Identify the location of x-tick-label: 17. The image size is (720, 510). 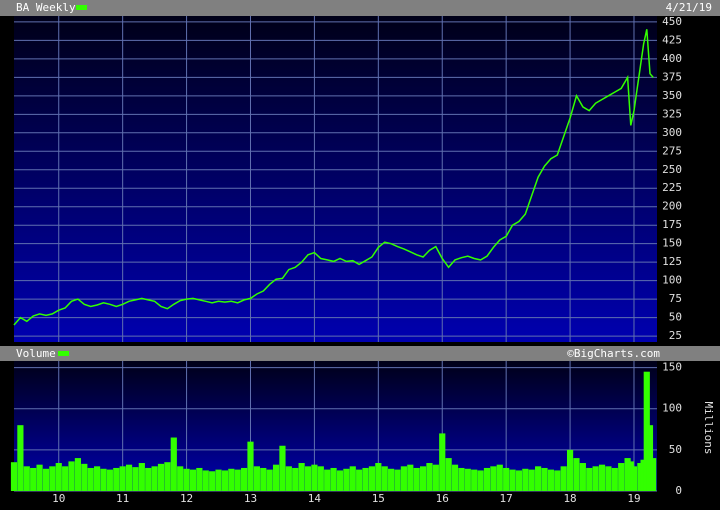
(506, 498).